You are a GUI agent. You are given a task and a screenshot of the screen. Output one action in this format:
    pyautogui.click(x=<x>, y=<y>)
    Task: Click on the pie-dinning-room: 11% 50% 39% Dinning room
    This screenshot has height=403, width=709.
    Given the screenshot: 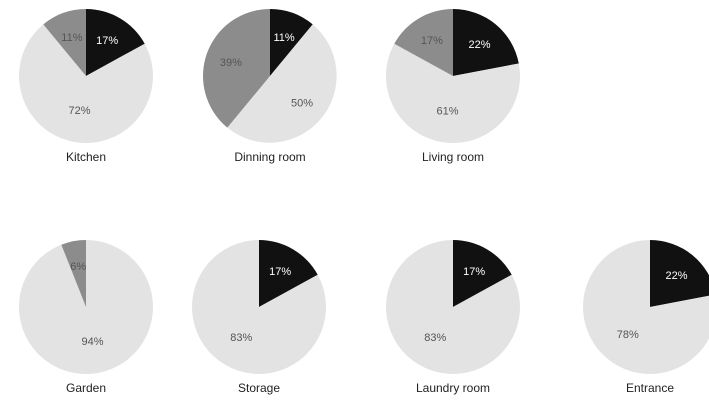 What is the action you would take?
    pyautogui.click(x=270, y=86)
    